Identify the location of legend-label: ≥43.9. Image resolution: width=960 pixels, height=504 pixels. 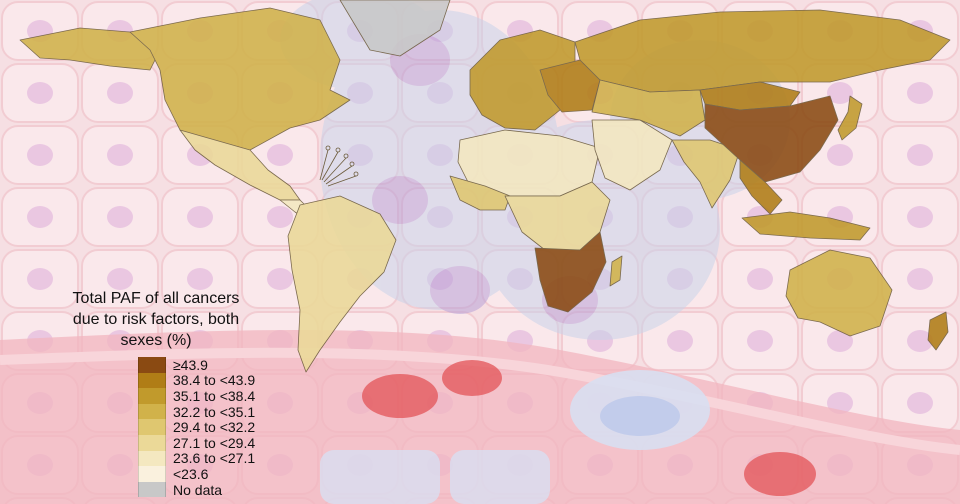
(190, 364).